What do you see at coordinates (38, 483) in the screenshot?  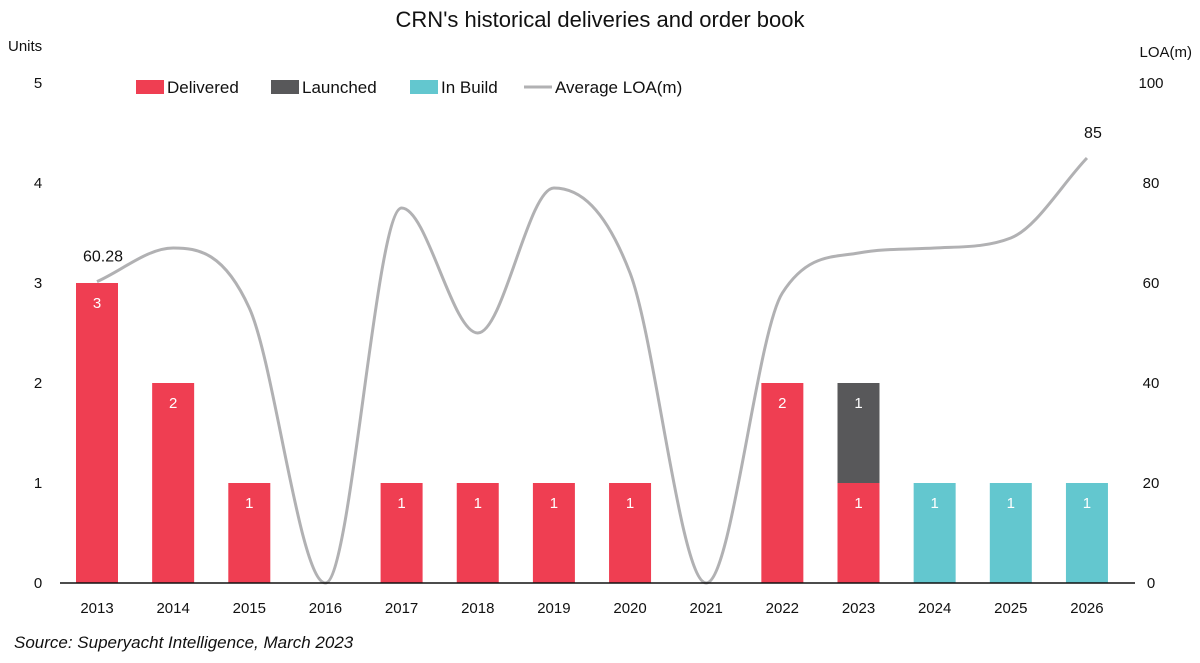 I see `y-tick-left: 1` at bounding box center [38, 483].